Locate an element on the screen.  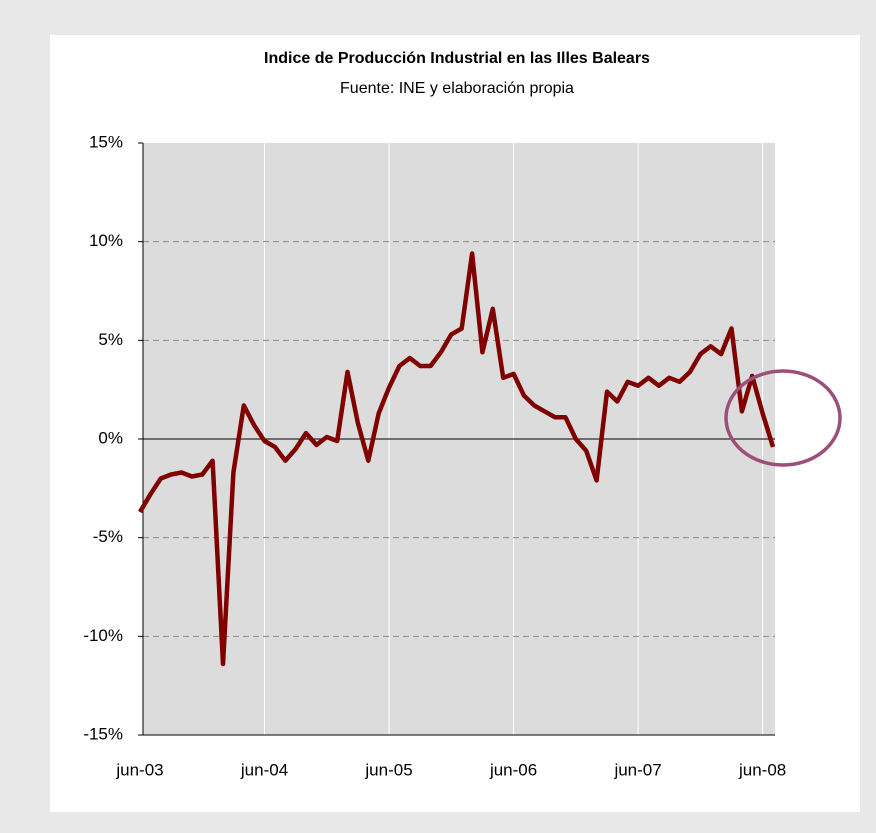
x-tick-label: jun-06 is located at coordinates (513, 769).